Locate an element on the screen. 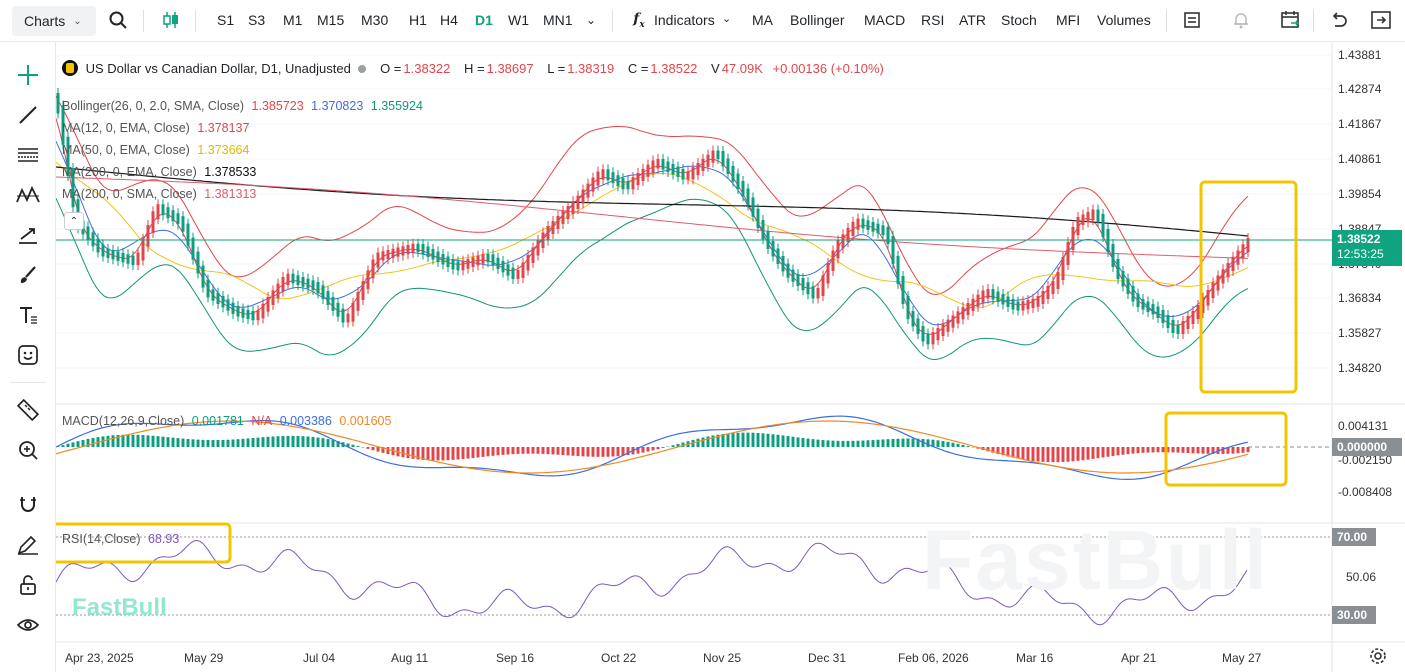 This screenshot has width=1405, height=672. indicators-chevron-icon: ⌄ is located at coordinates (727, 19).